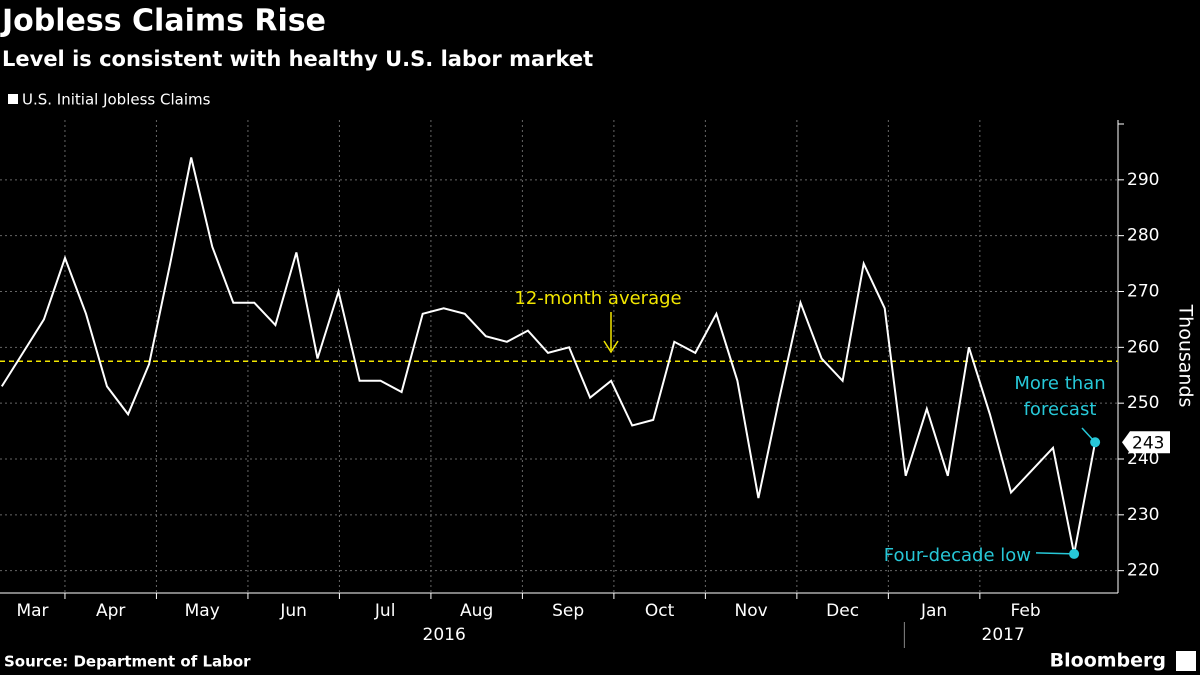 This screenshot has width=1200, height=675. Describe the element at coordinates (1186, 356) in the screenshot. I see `y-axis-label: Thousands` at that location.